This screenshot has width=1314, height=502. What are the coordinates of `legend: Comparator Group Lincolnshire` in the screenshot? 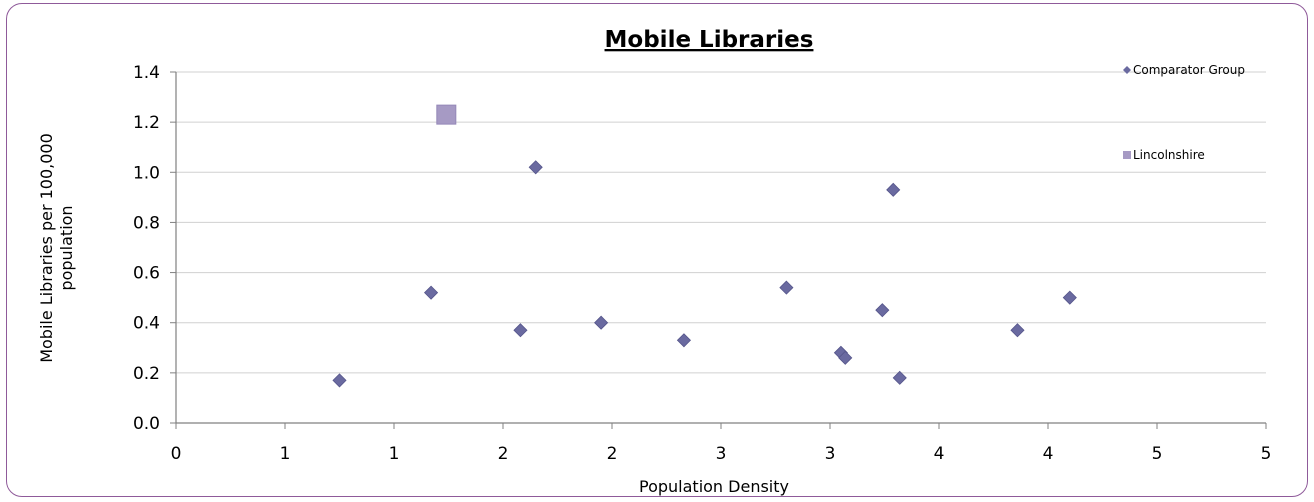 It's located at (1184, 112).